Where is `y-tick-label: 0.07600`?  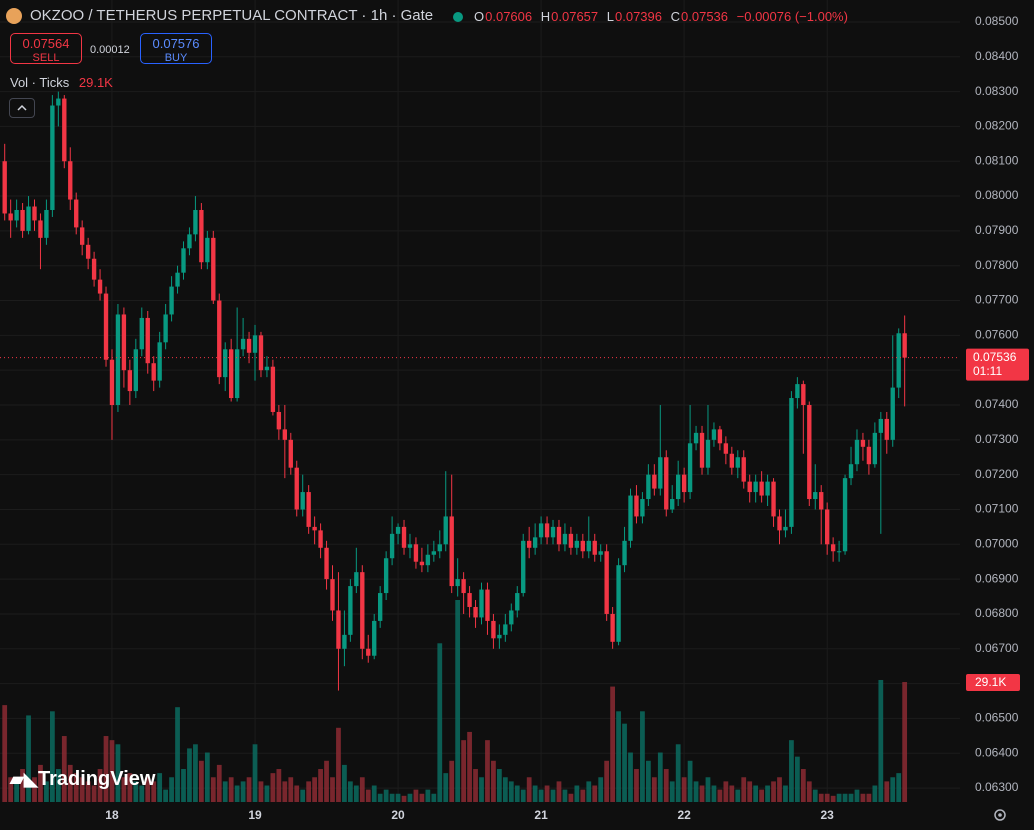 y-tick-label: 0.07600 is located at coordinates (997, 335).